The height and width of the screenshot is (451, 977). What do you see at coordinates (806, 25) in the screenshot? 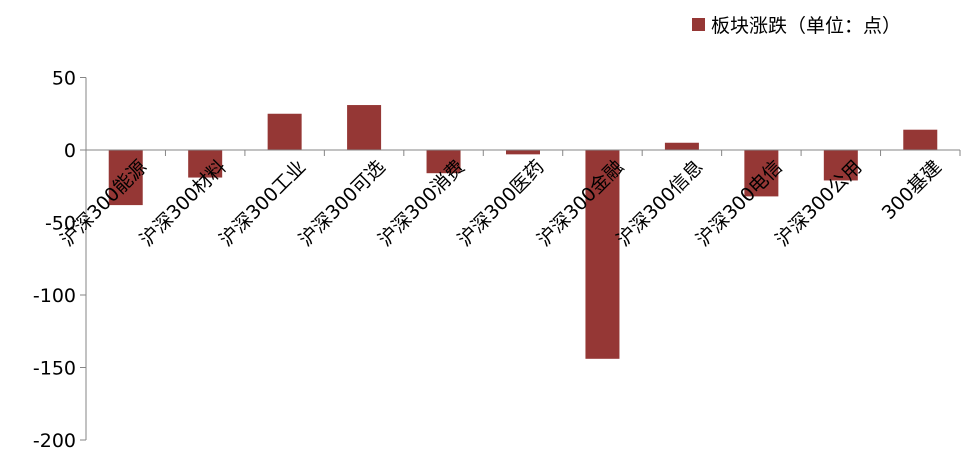
I see `legend-label: 板块涨跌（单位：点）` at bounding box center [806, 25].